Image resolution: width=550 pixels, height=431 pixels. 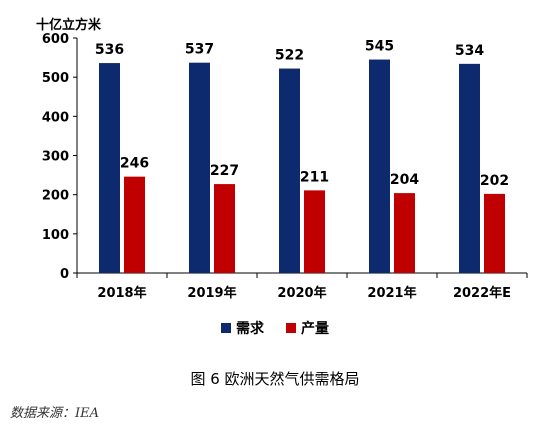 What do you see at coordinates (404, 180) in the screenshot?
I see `data-label: 204` at bounding box center [404, 180].